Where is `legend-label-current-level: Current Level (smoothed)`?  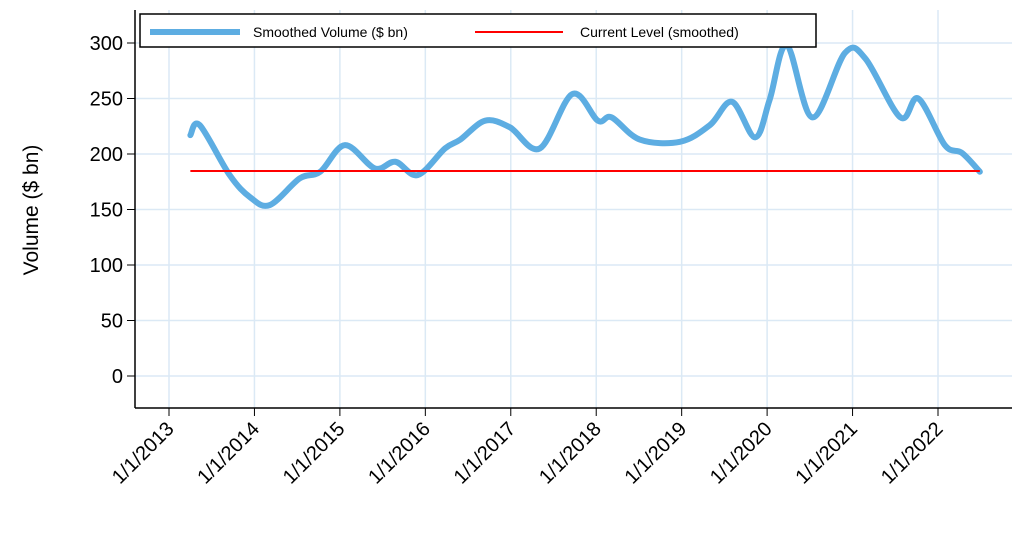 legend-label-current-level: Current Level (smoothed) is located at coordinates (659, 32).